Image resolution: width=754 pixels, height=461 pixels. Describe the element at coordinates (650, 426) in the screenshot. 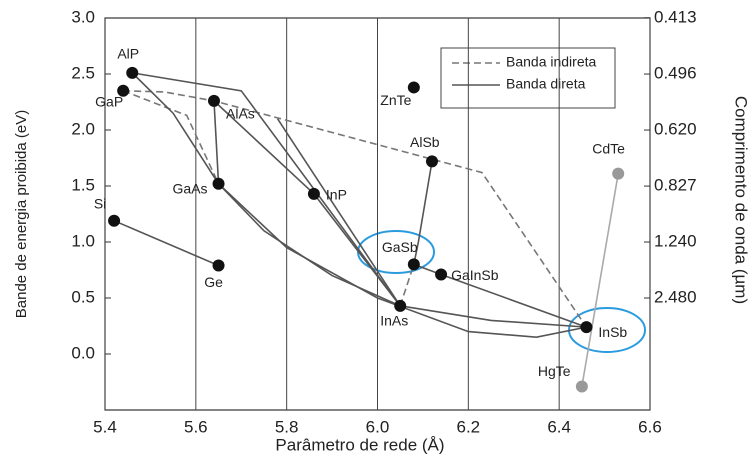

I see `x-tick-label: 6.6` at that location.